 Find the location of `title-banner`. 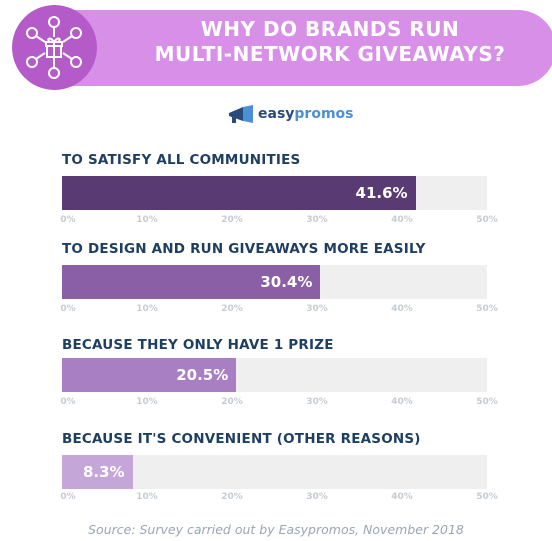

title-banner is located at coordinates (302, 48).